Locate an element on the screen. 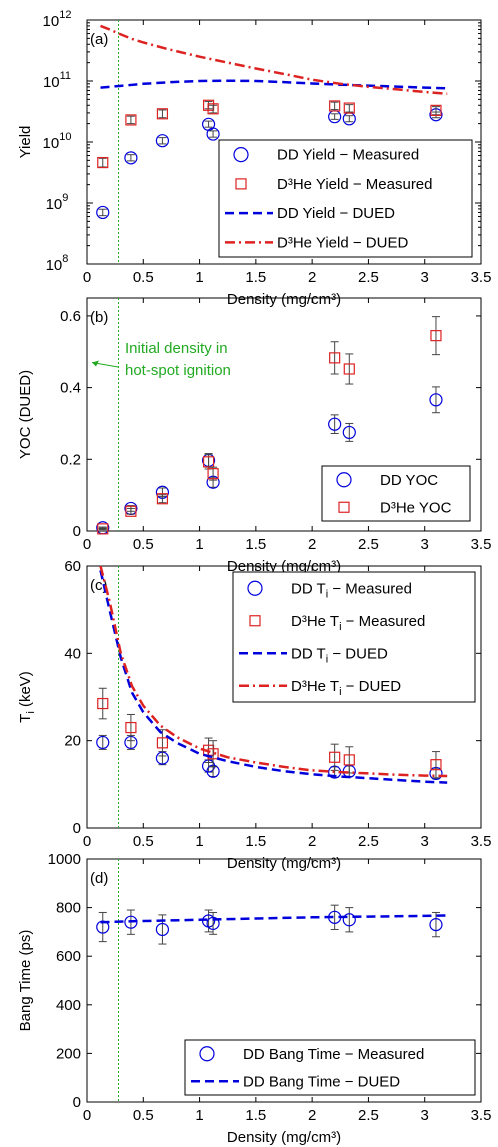 The width and height of the screenshot is (498, 1147). y-axis-label: Yield is located at coordinates (25, 142).